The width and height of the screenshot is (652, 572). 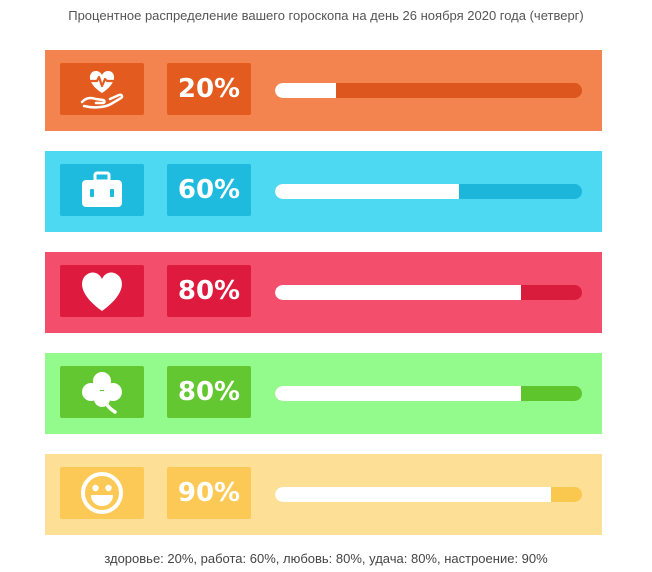 I want to click on briefcase-icon, so click(x=102, y=189).